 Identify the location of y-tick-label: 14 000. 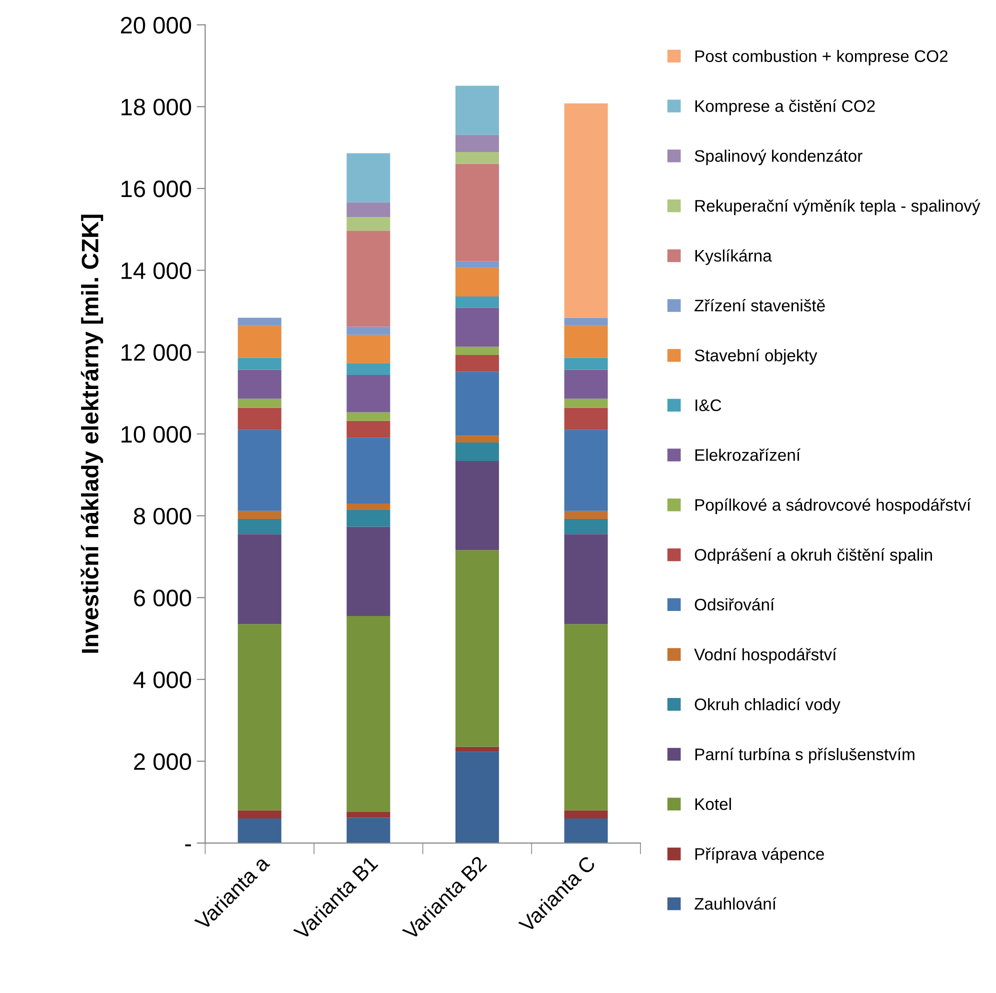
(157, 271).